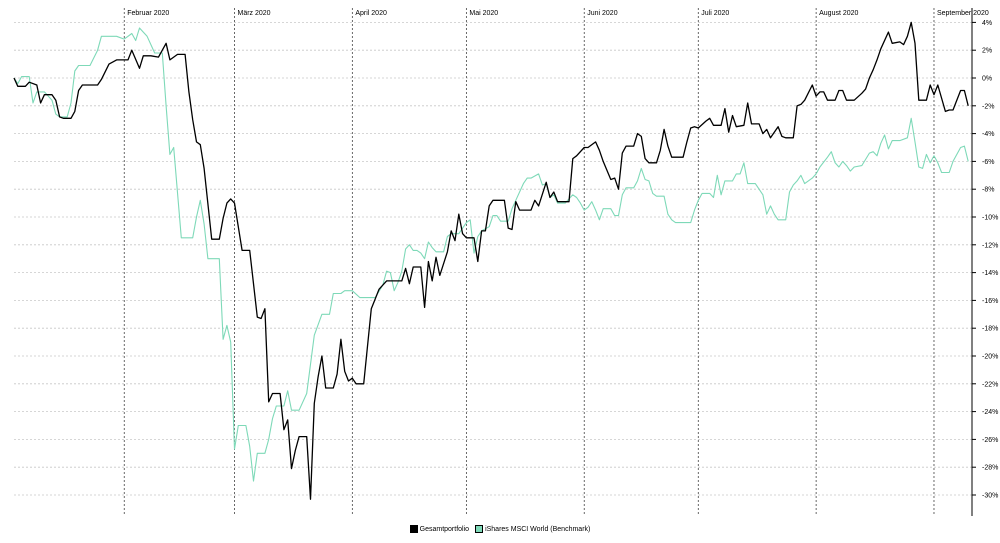 This screenshot has width=1000, height=543. What do you see at coordinates (990, 384) in the screenshot?
I see `y-tick-label: -22%` at bounding box center [990, 384].